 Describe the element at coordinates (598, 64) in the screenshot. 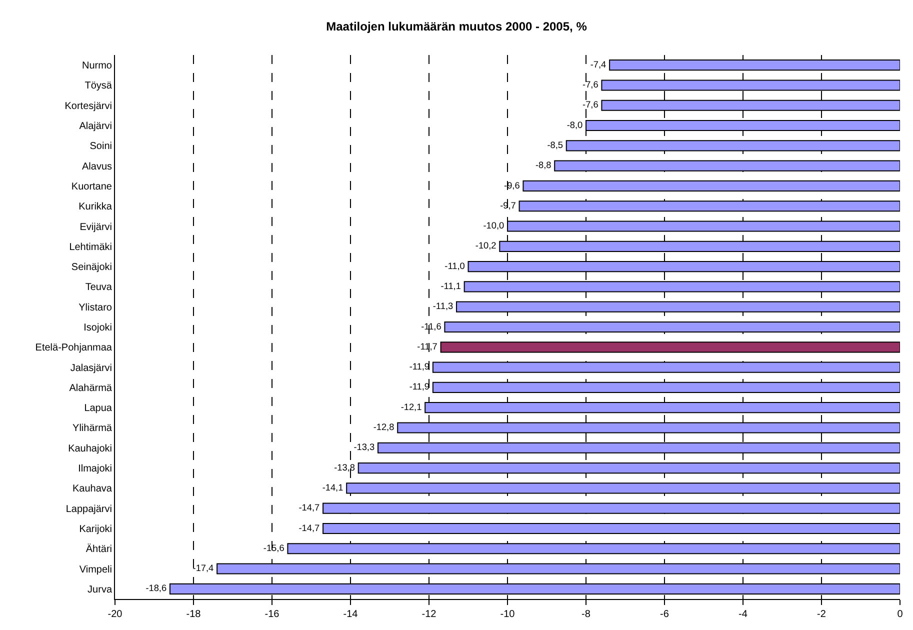

I see `data-label: -7,4` at that location.